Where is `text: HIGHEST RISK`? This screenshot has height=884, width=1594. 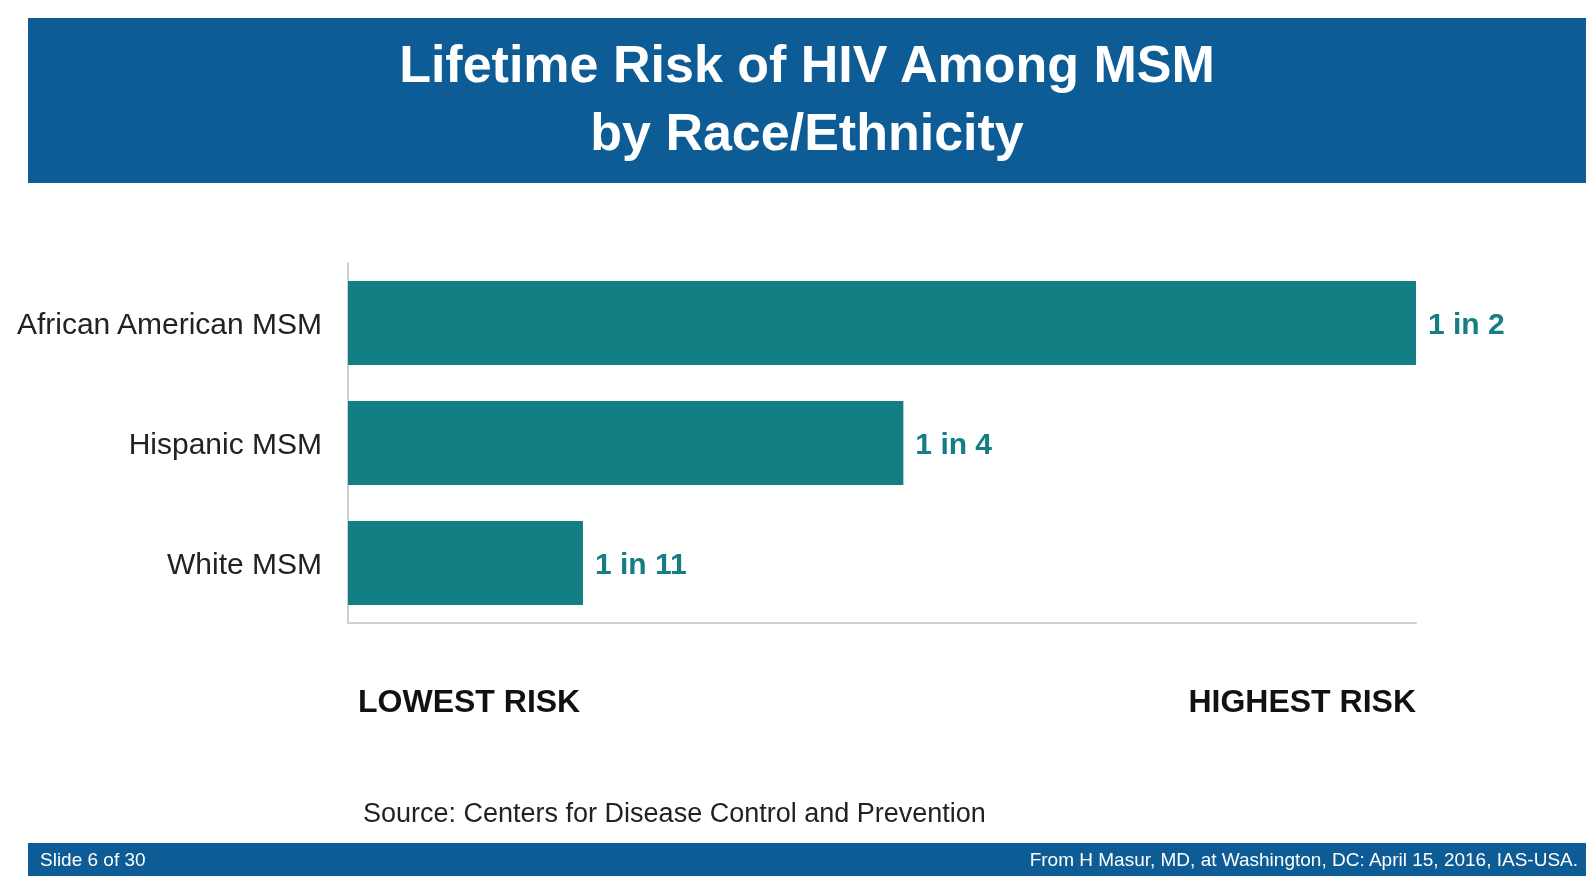
text: HIGHEST RISK is located at coordinates (1302, 701).